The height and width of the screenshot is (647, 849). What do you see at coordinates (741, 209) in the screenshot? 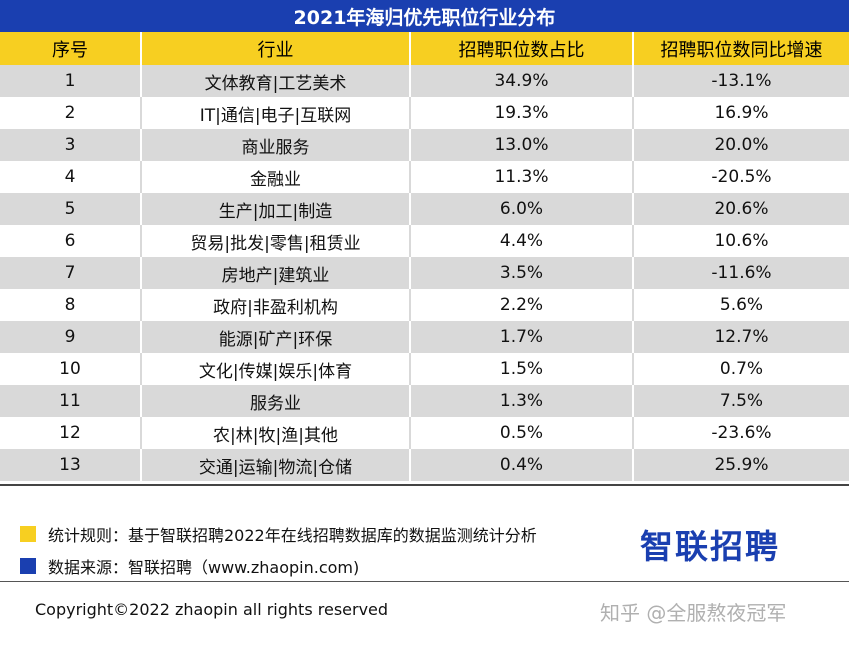
I see `cell-growth: 20.6%` at bounding box center [741, 209].